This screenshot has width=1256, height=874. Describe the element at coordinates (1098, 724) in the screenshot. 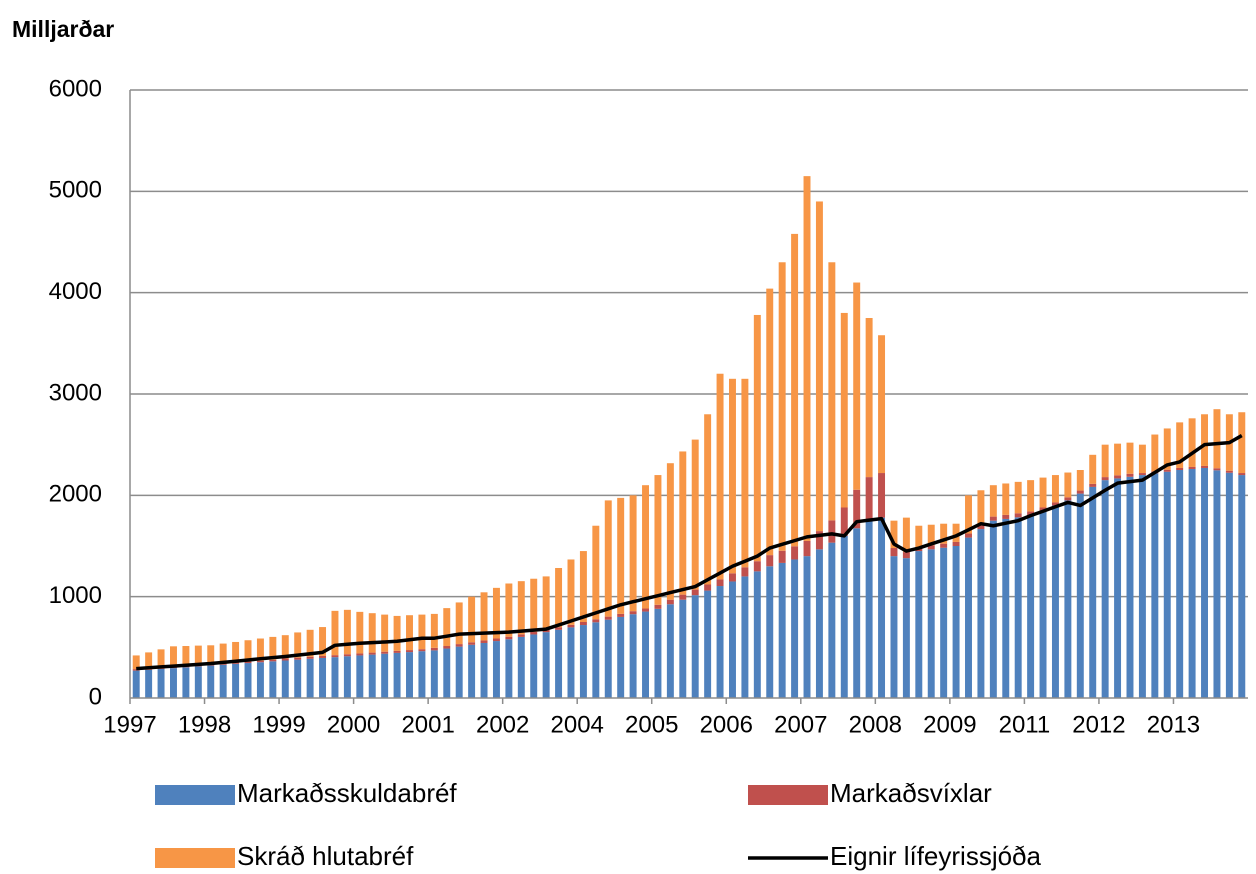

I see `x-tick-label: 2012` at that location.